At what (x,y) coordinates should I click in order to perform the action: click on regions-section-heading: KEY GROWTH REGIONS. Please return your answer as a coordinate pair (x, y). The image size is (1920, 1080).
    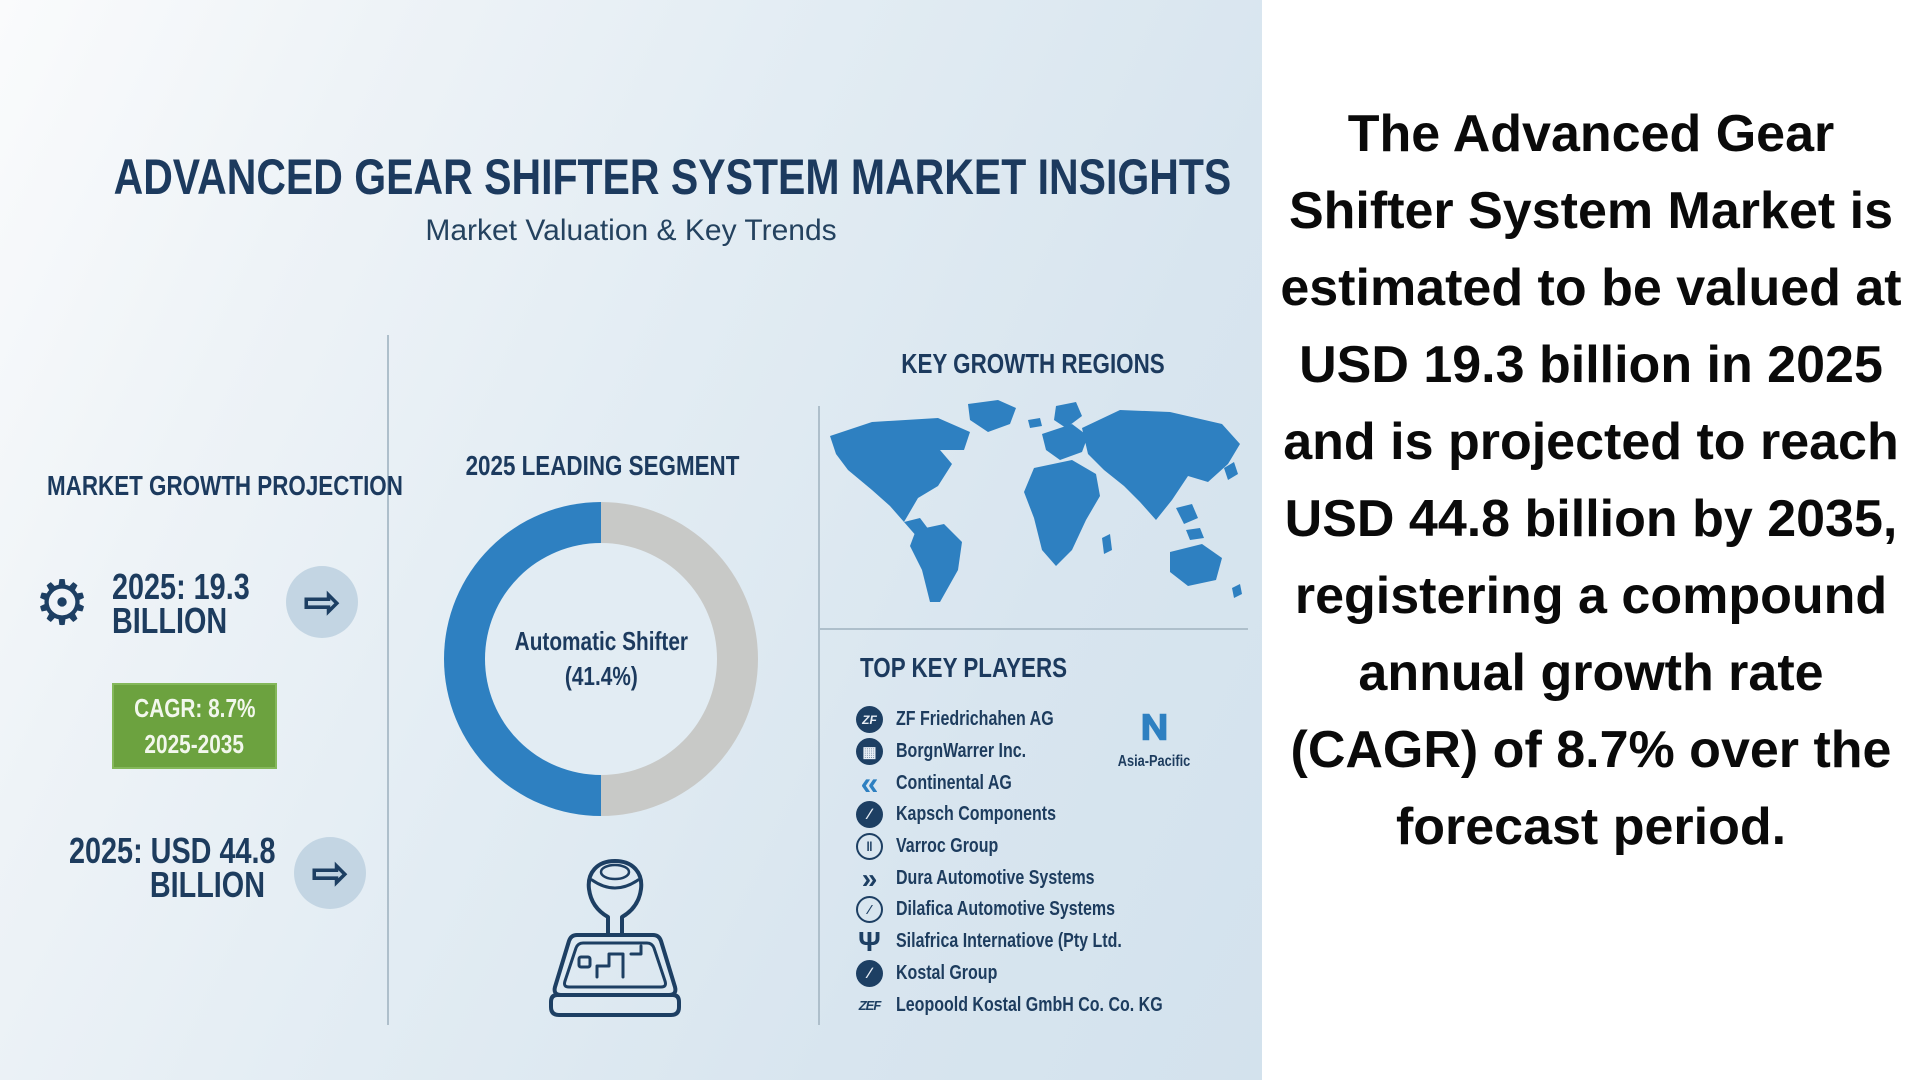
    Looking at the image, I should click on (1033, 363).